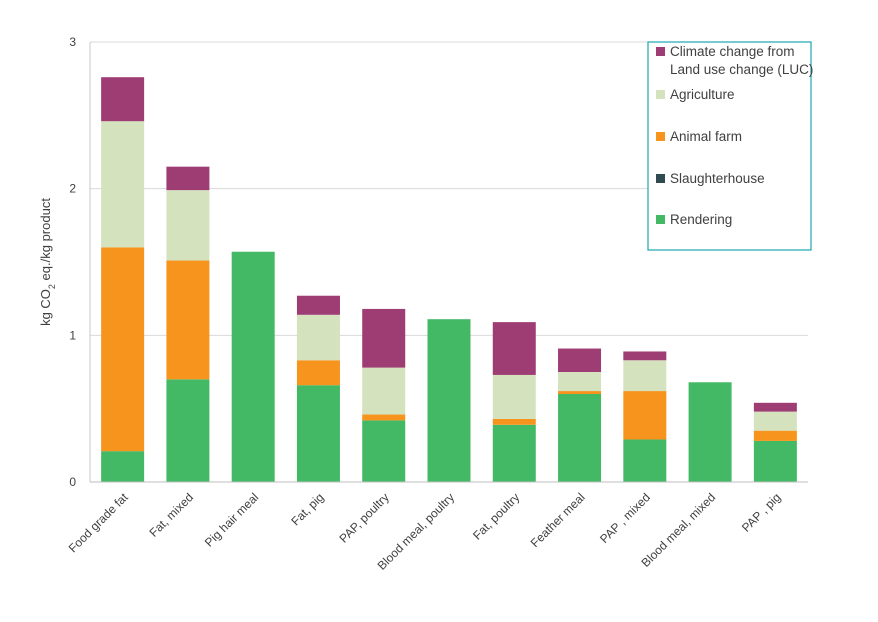  Describe the element at coordinates (496, 516) in the screenshot. I see `x-tick-label: Fat, poultry` at that location.